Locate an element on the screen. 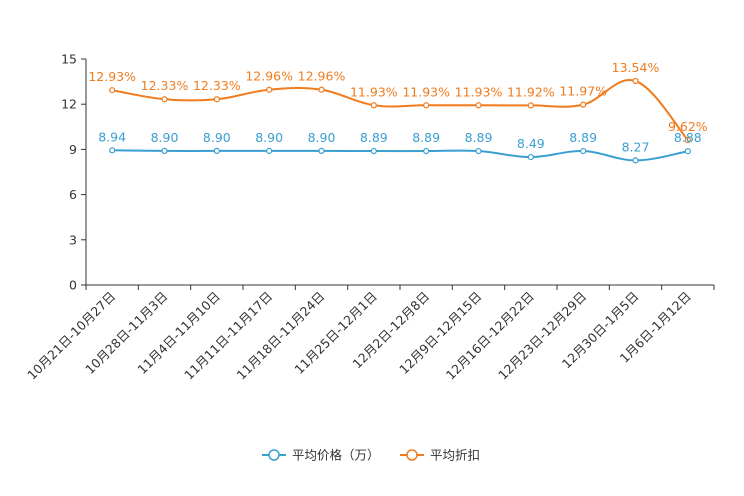 The width and height of the screenshot is (744, 496). y-tick-label: 6 is located at coordinates (73, 194).